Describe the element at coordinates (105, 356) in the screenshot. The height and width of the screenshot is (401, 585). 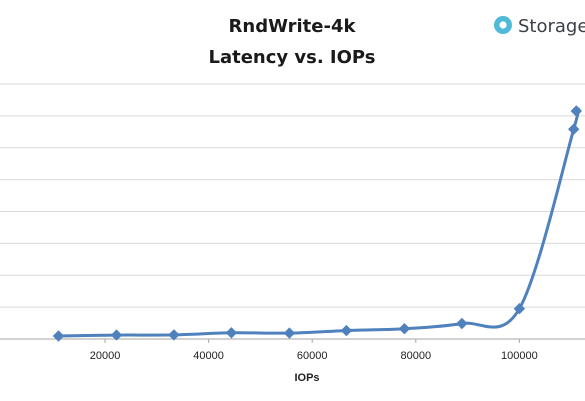
I see `x-tick-label: 20000` at that location.